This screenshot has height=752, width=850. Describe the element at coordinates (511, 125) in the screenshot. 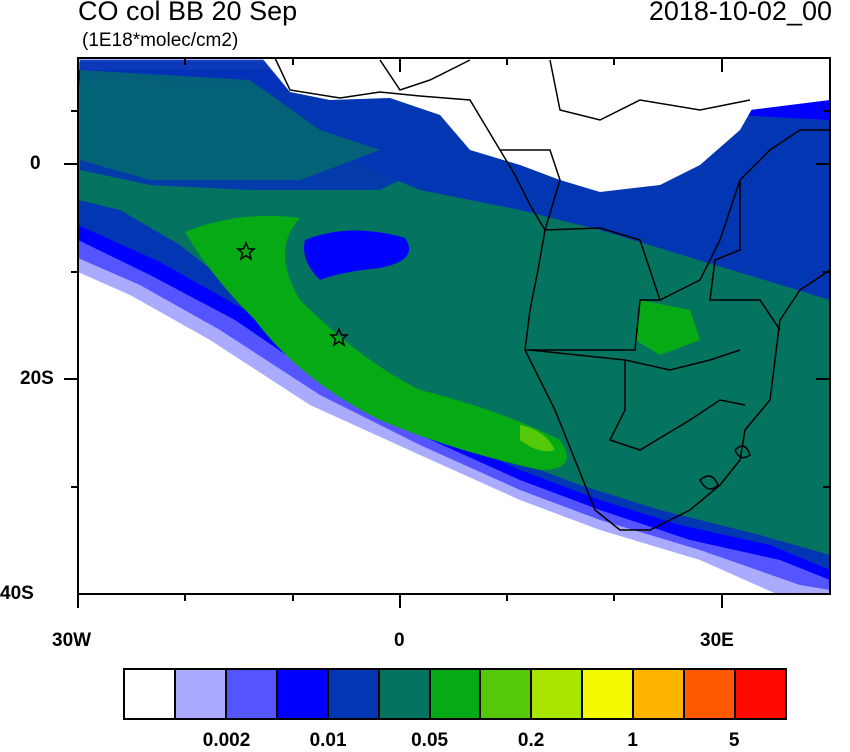

I see `white-north-land` at that location.